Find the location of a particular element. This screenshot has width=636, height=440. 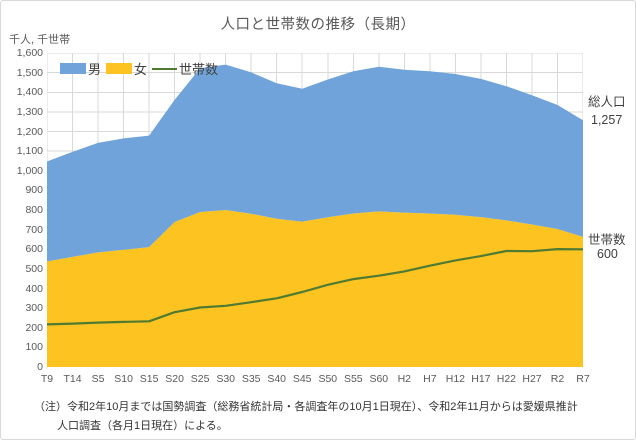

y-axis-label: 400 is located at coordinates (34, 288).